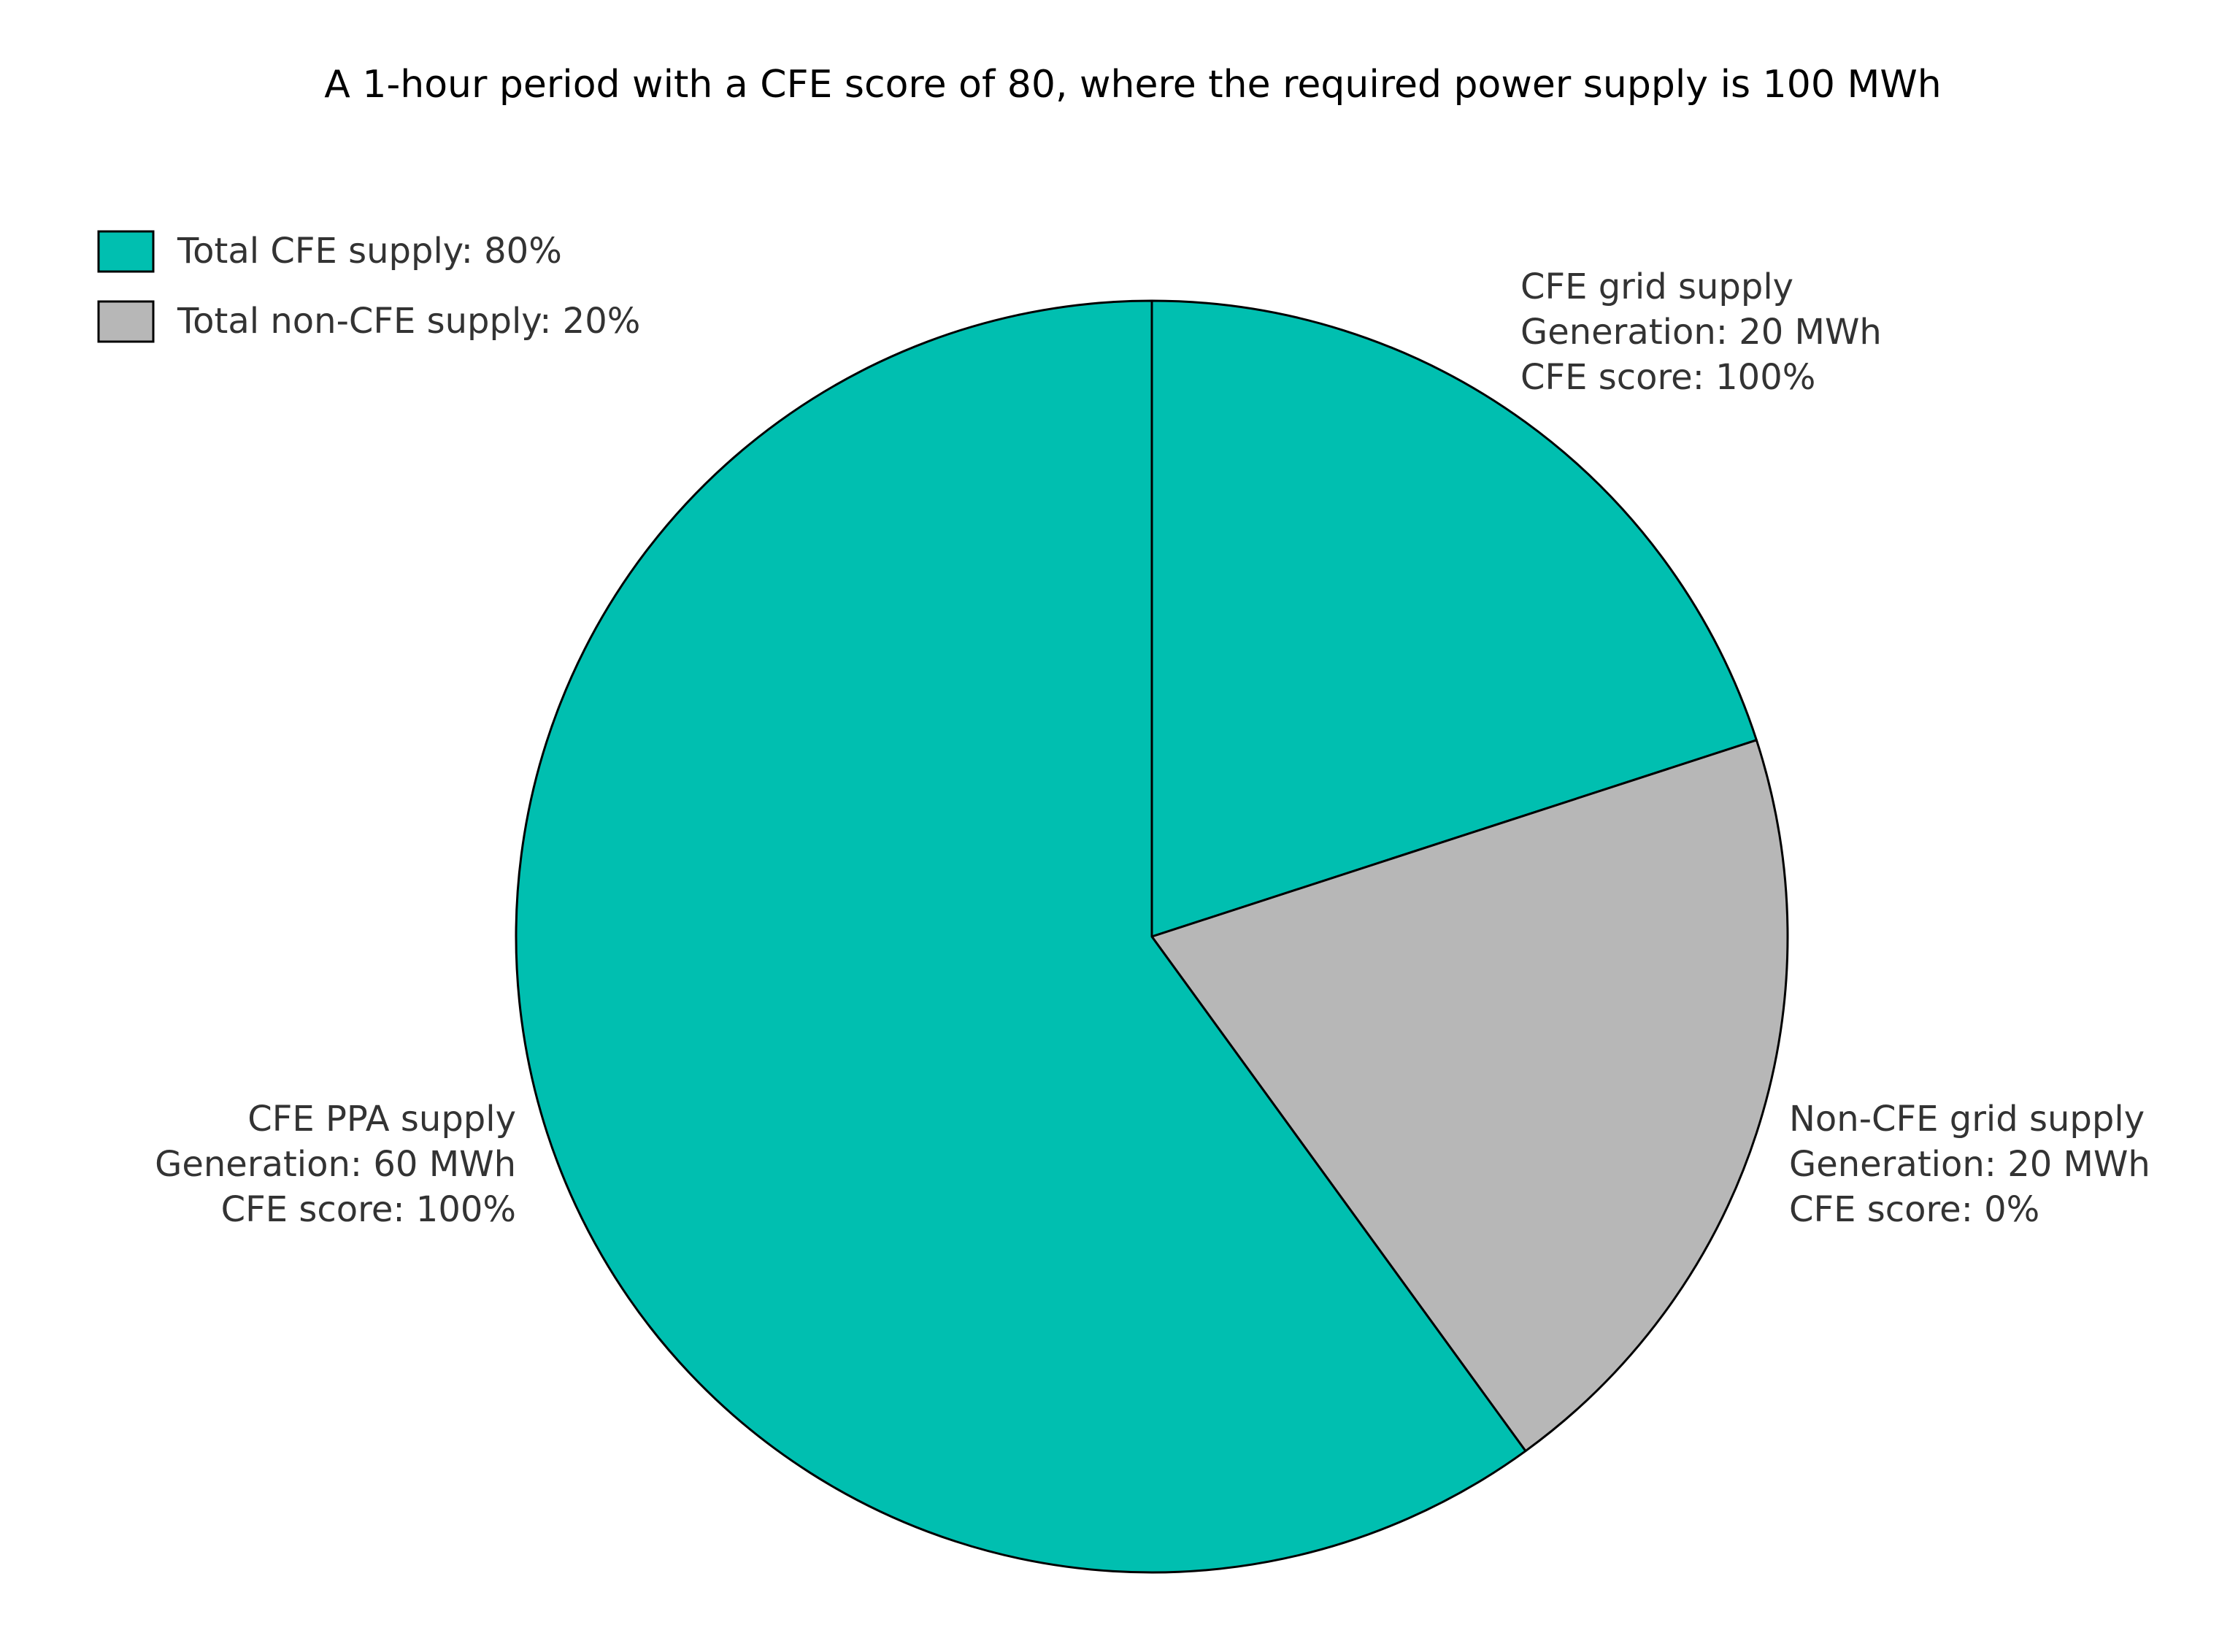  What do you see at coordinates (1914, 1209) in the screenshot?
I see `slice-score-label: CFE score: 0%` at bounding box center [1914, 1209].